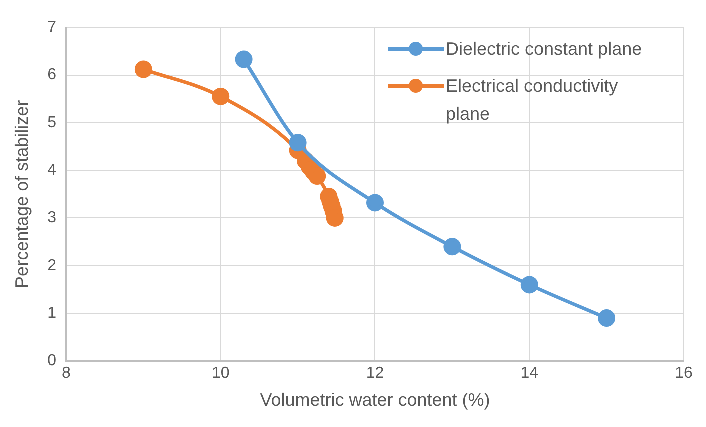  What do you see at coordinates (67, 373) in the screenshot?
I see `x-tick-label: 8` at bounding box center [67, 373].